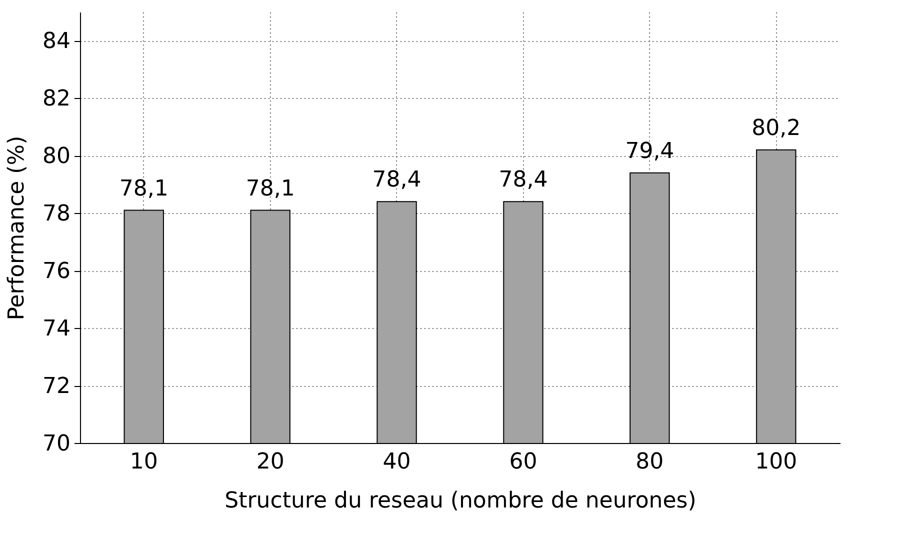 This screenshot has width=907, height=543. What do you see at coordinates (56, 157) in the screenshot?
I see `y-tick-label: 80` at bounding box center [56, 157].